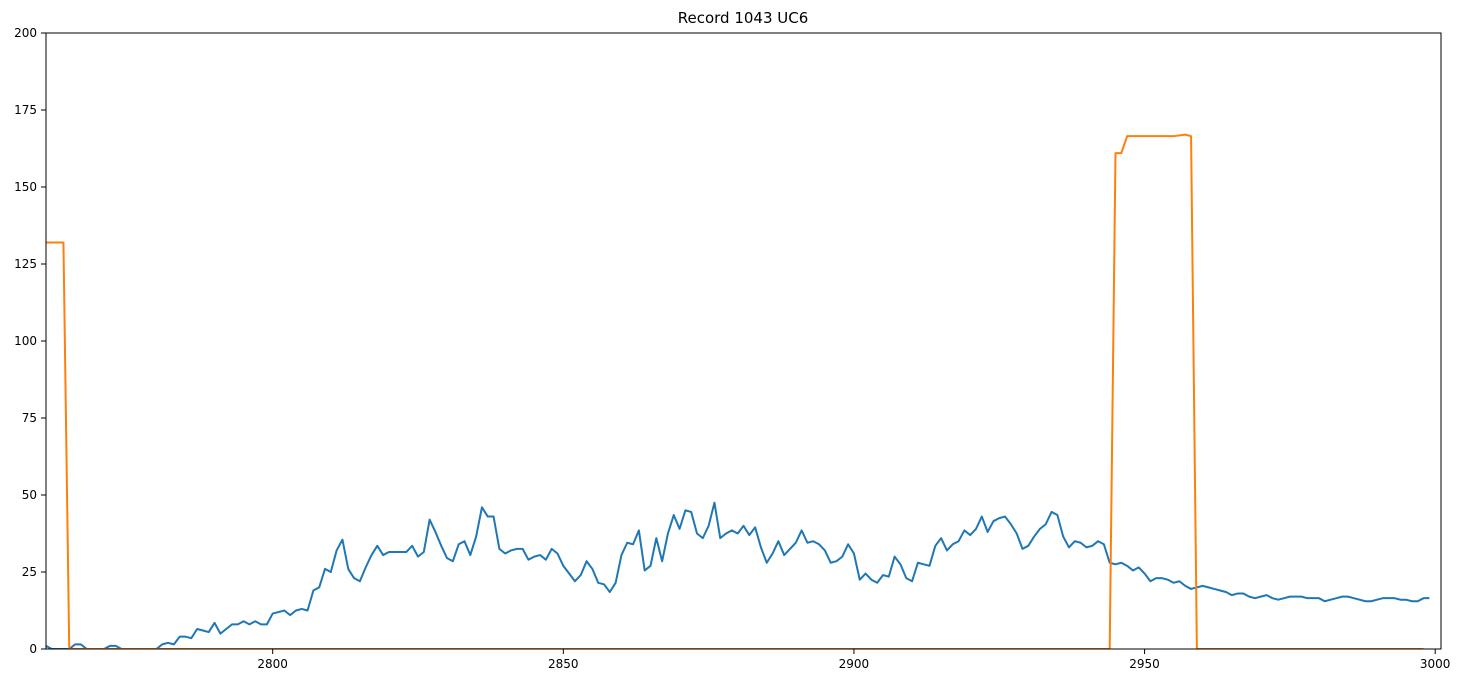  Describe the element at coordinates (25, 187) in the screenshot. I see `y-tick-label: 150` at that location.